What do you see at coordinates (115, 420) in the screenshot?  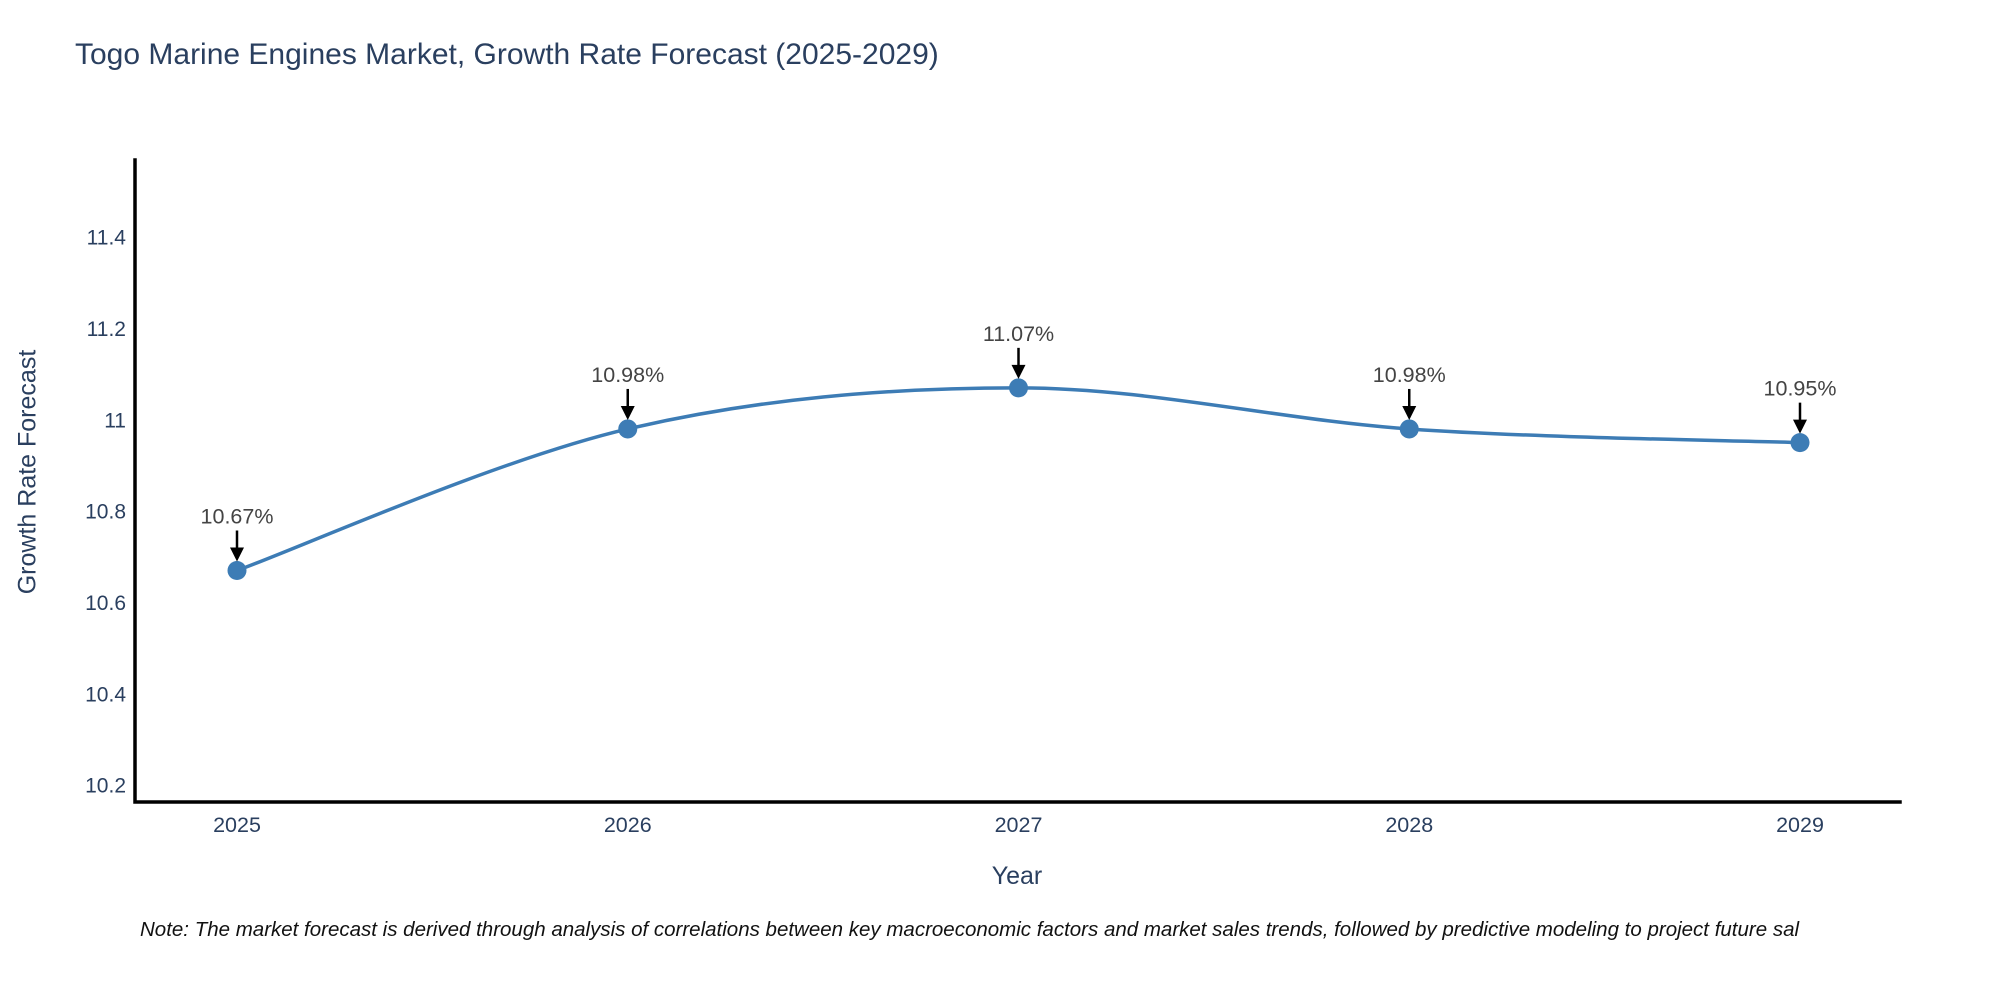 I see `y-tick-label: 11` at bounding box center [115, 420].